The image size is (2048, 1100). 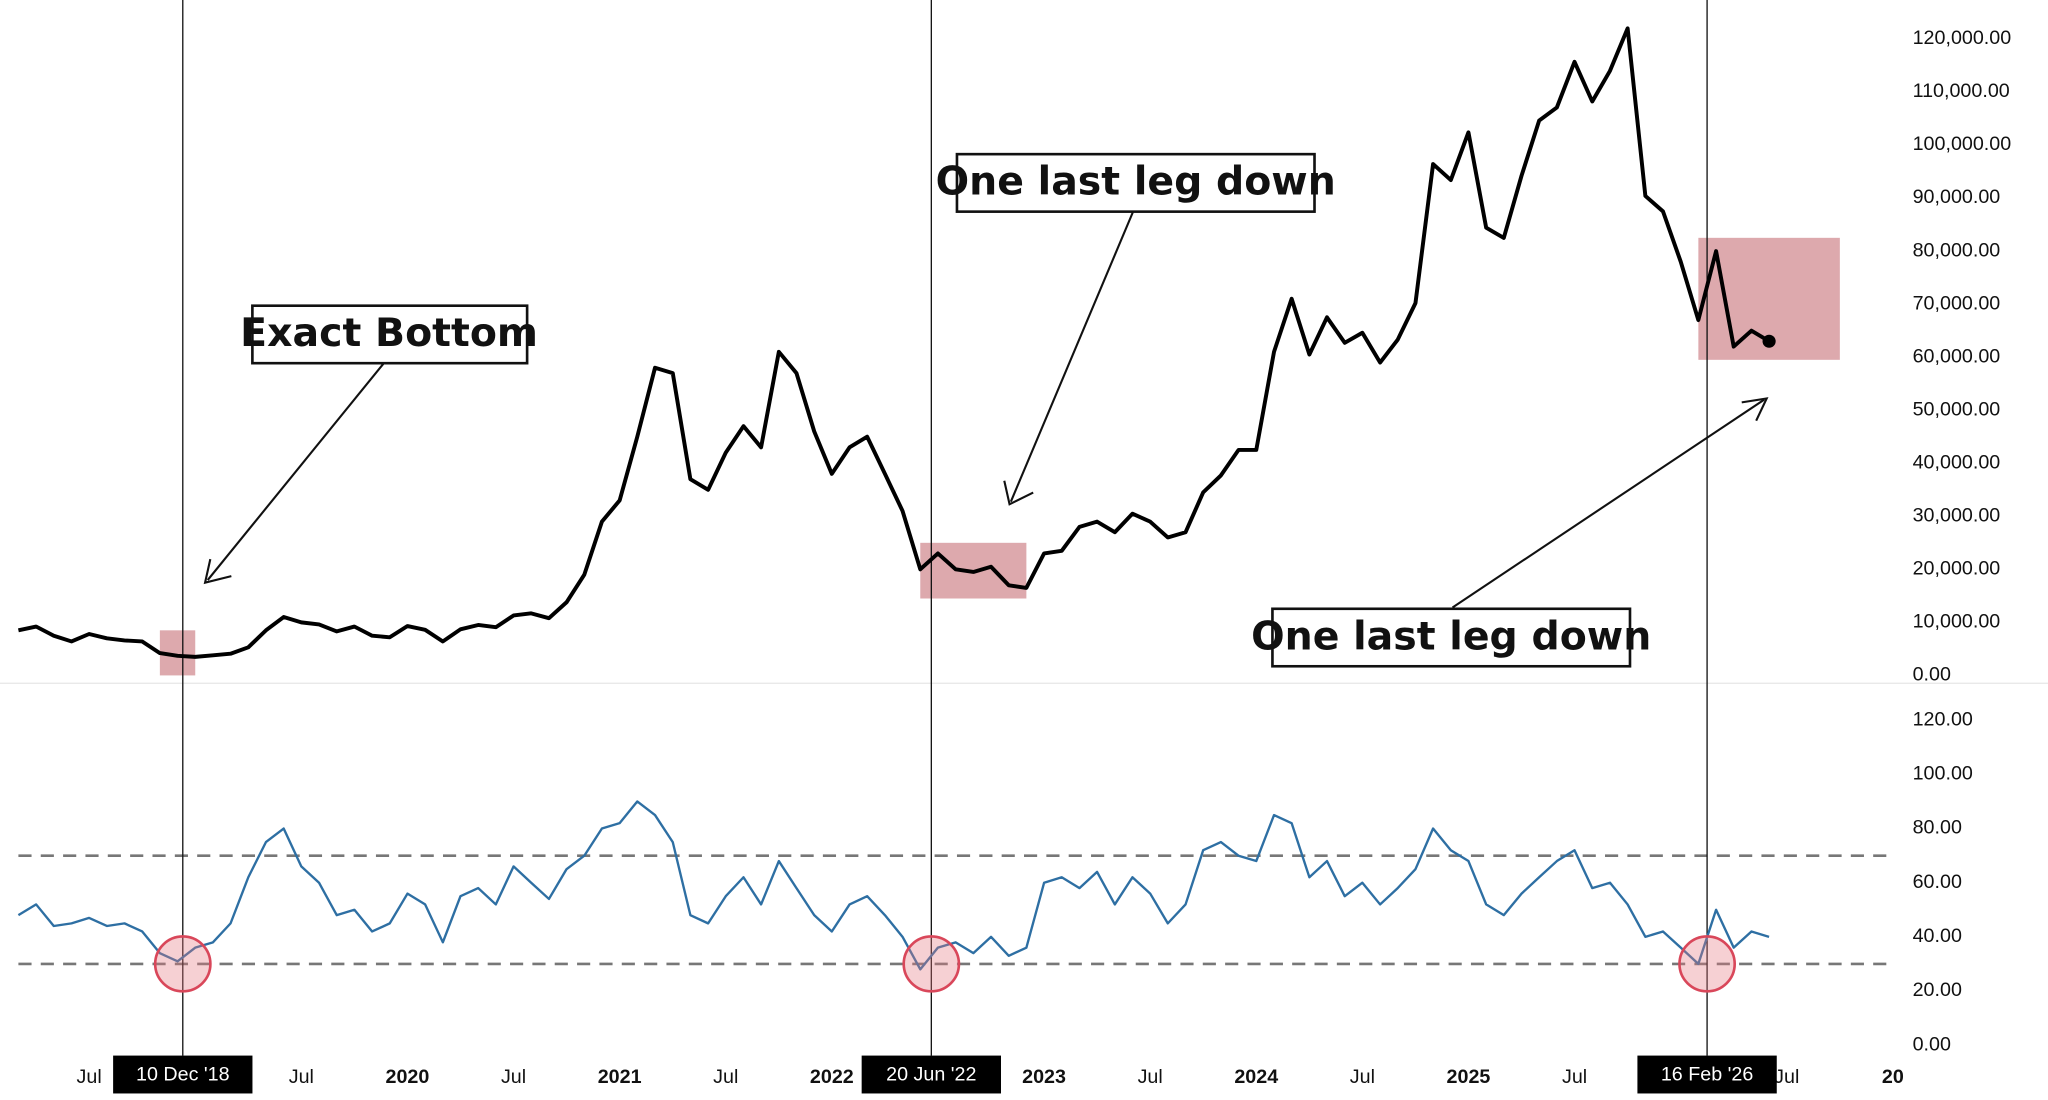 I want to click on y-tick-label: 30,000.00, so click(x=1957, y=516).